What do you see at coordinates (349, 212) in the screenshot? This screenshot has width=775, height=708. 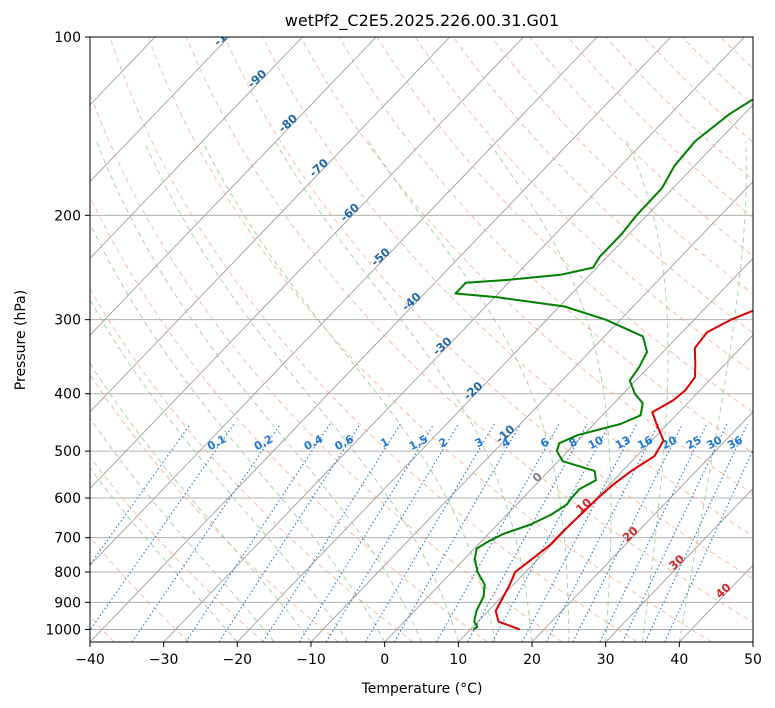 I see `dry-adiabat-label: -60` at bounding box center [349, 212].